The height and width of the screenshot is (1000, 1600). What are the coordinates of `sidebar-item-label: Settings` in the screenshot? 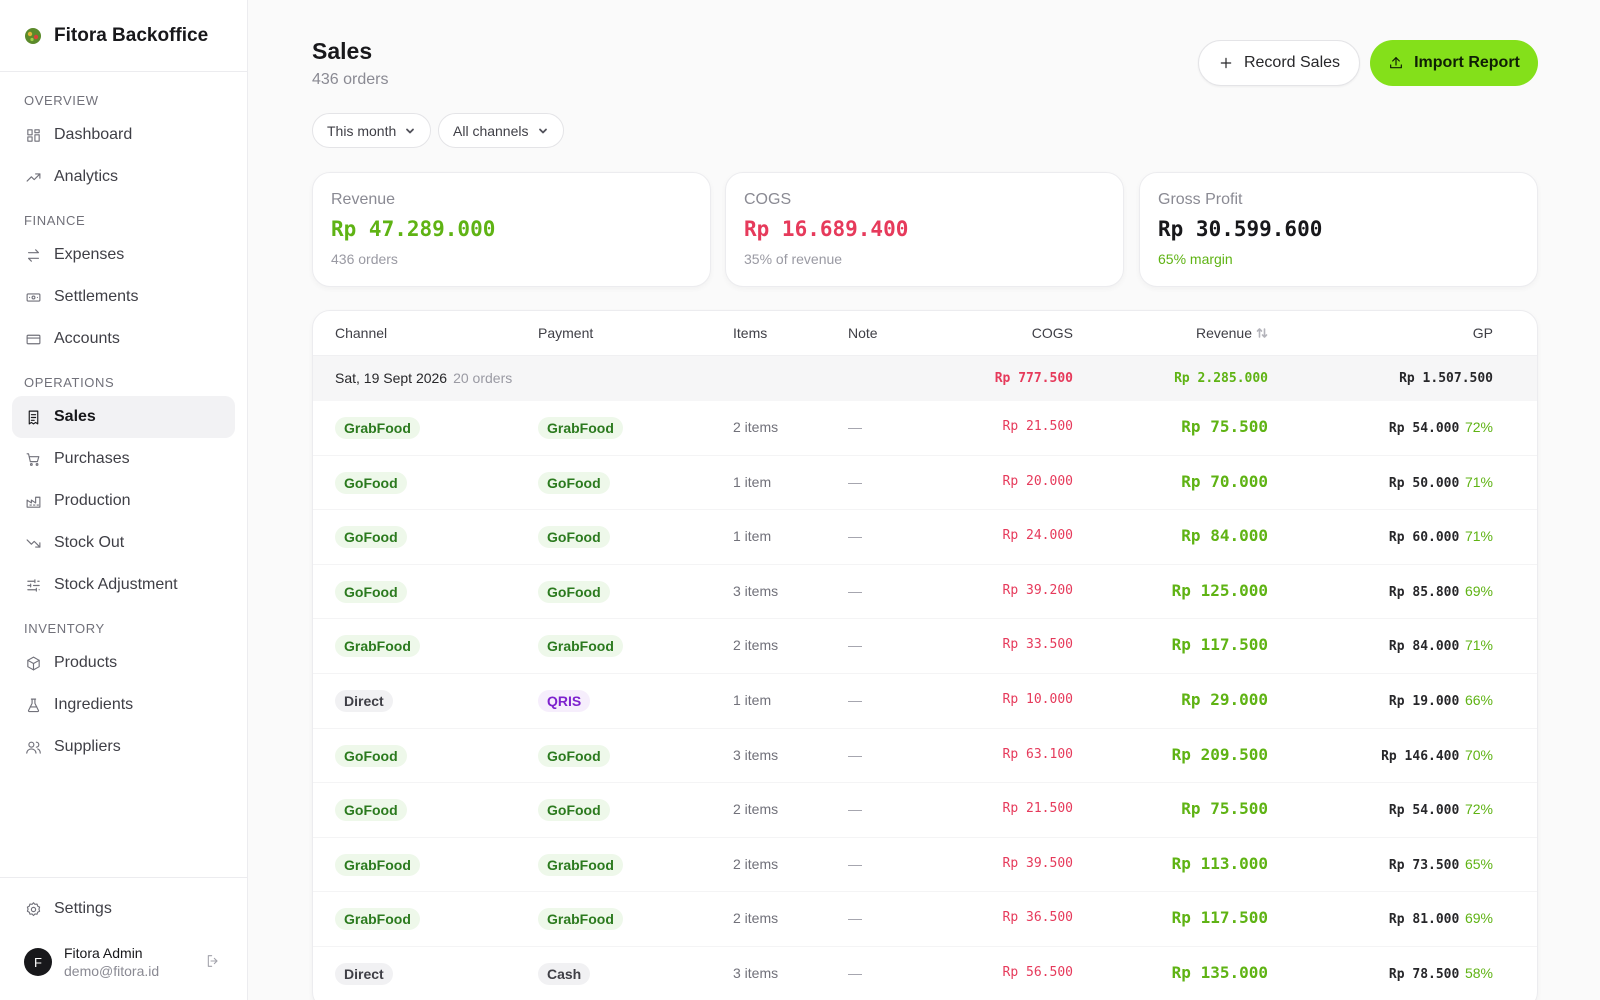 It's located at (83, 908).